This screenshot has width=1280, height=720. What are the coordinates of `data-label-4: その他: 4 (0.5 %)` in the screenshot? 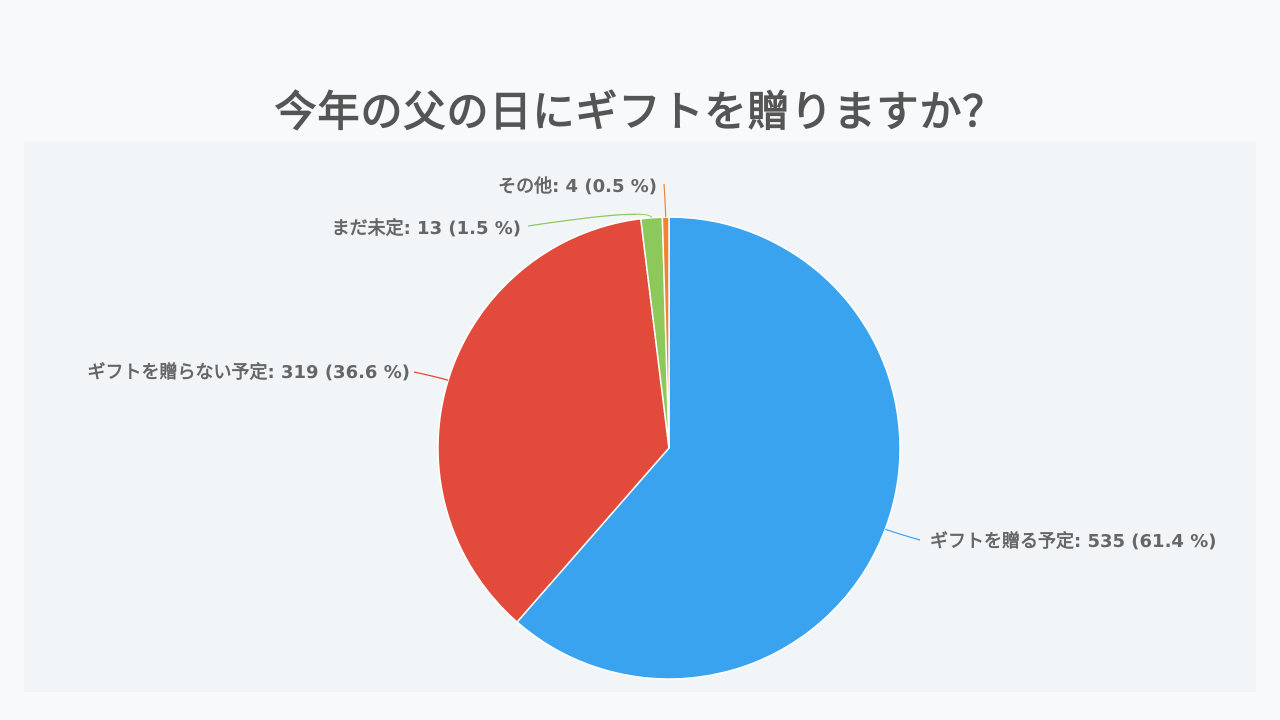 It's located at (577, 186).